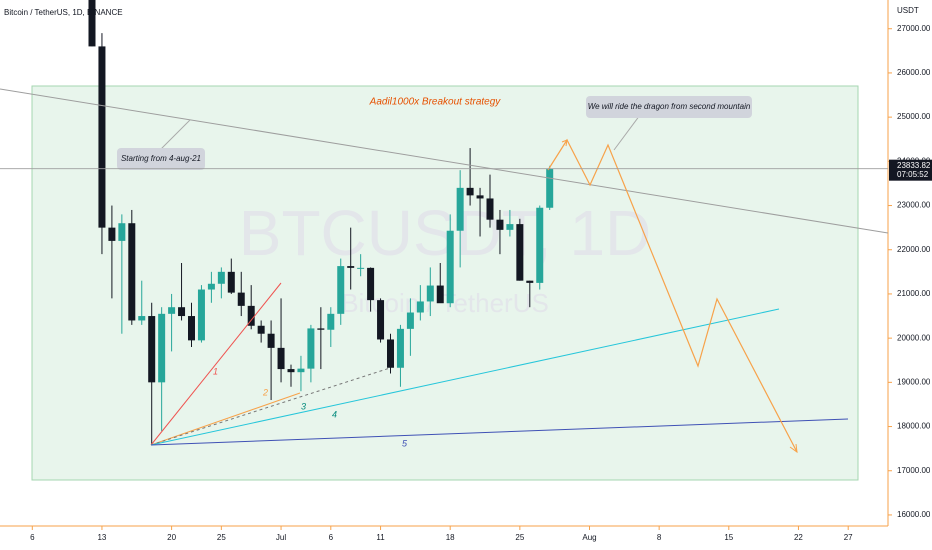  Describe the element at coordinates (450, 537) in the screenshot. I see `x-tick-label: 18` at that location.